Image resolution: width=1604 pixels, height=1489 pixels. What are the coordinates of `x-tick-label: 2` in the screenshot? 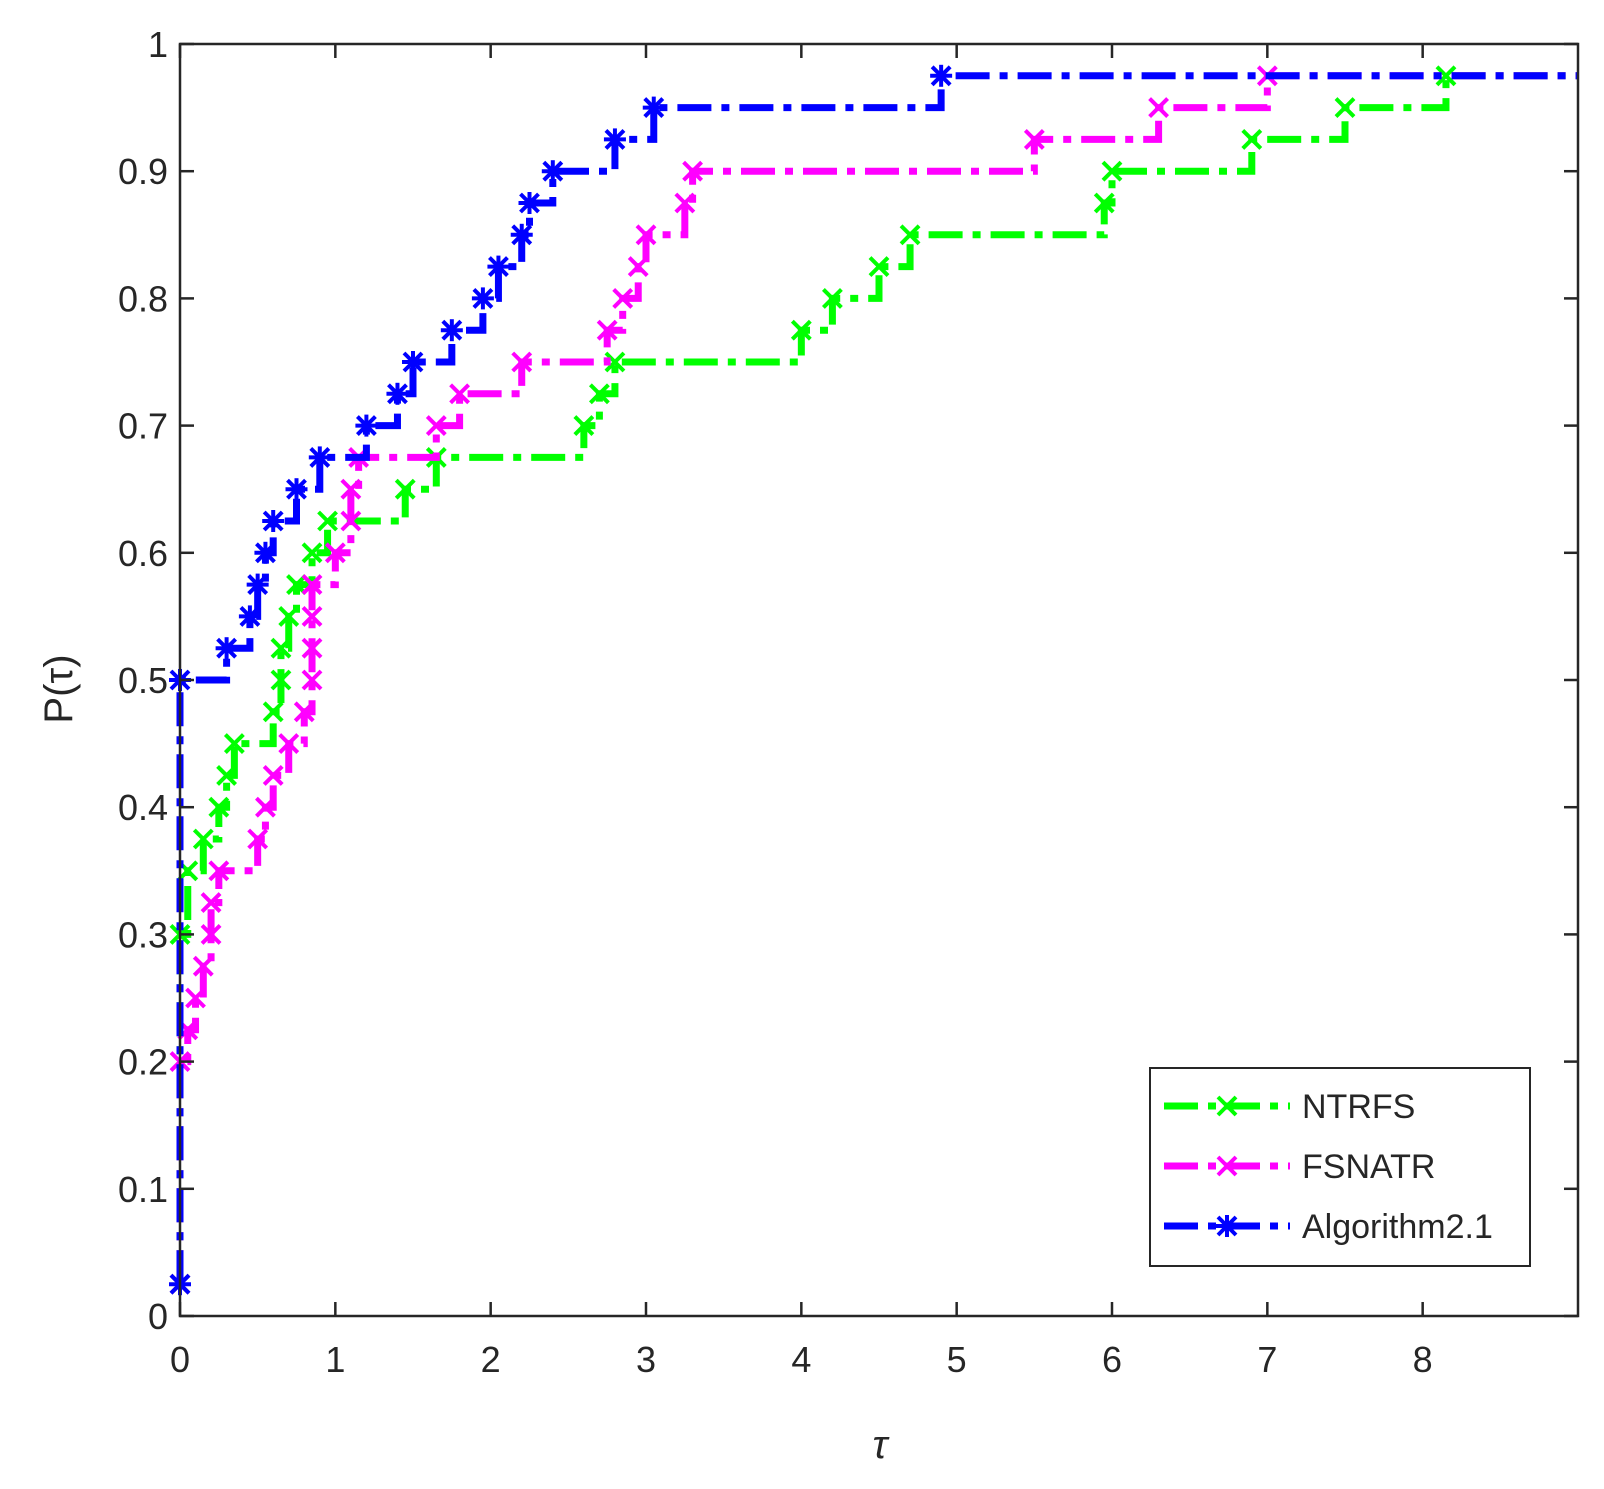 It's located at (491, 1359).